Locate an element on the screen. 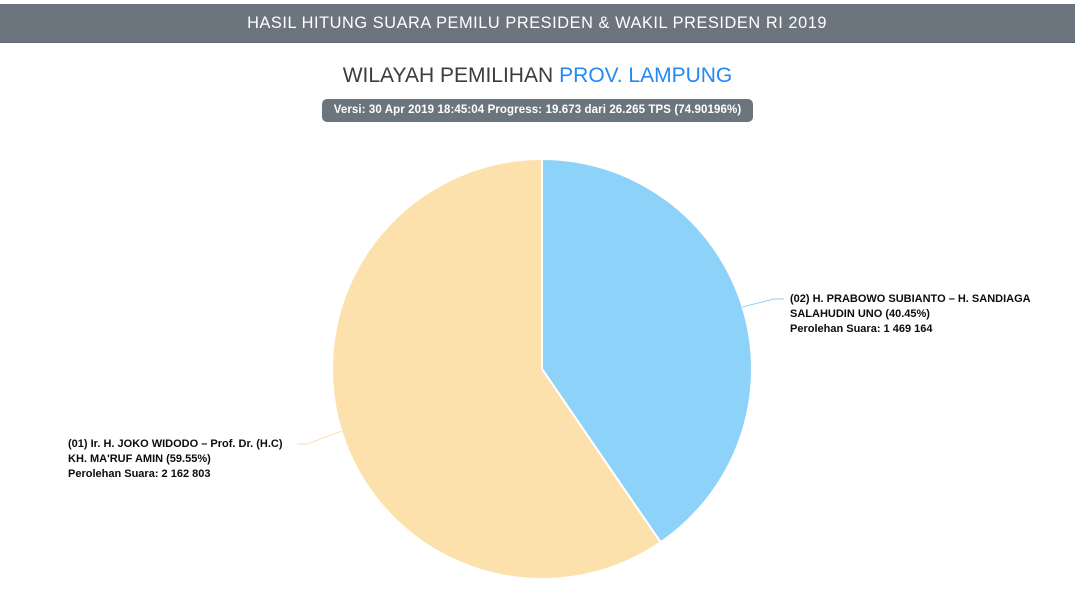  pie-label-line: Perolehan Suara: 1 469 164 is located at coordinates (861, 329).